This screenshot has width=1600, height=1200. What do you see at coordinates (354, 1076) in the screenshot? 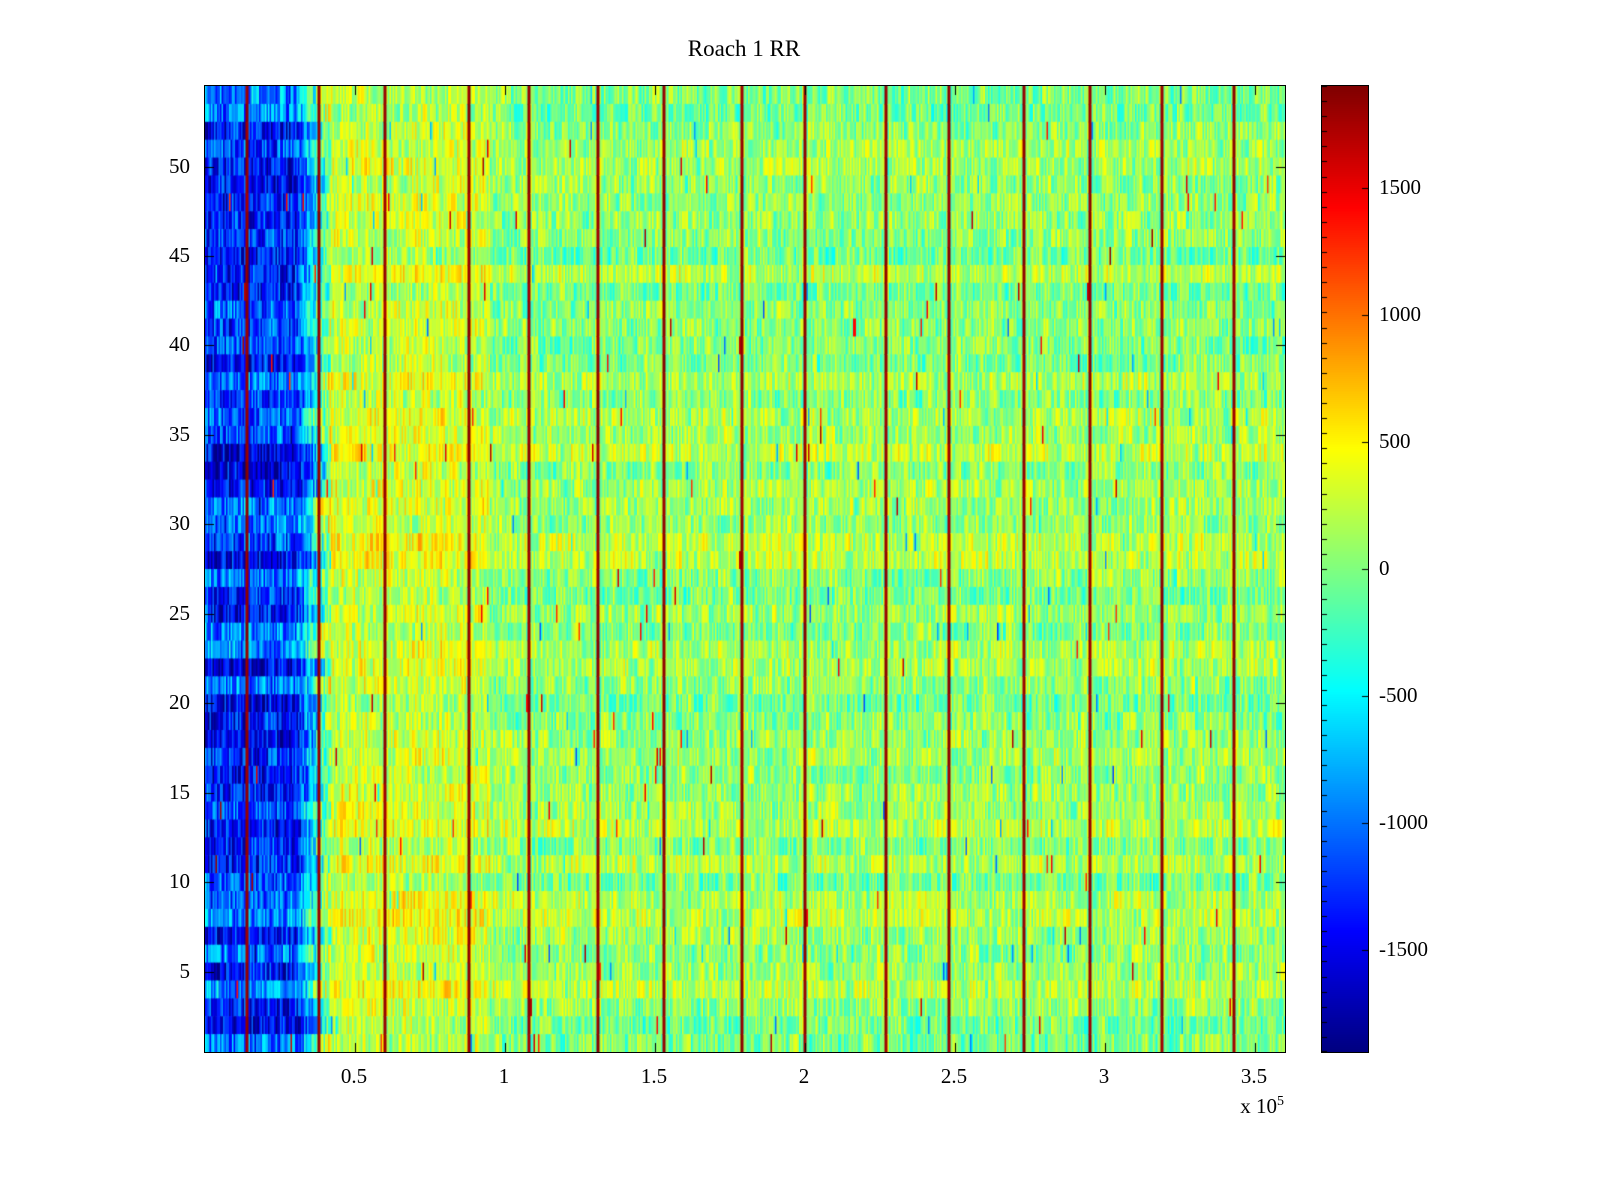
I see `x-tick-label: 0.5` at bounding box center [354, 1076].